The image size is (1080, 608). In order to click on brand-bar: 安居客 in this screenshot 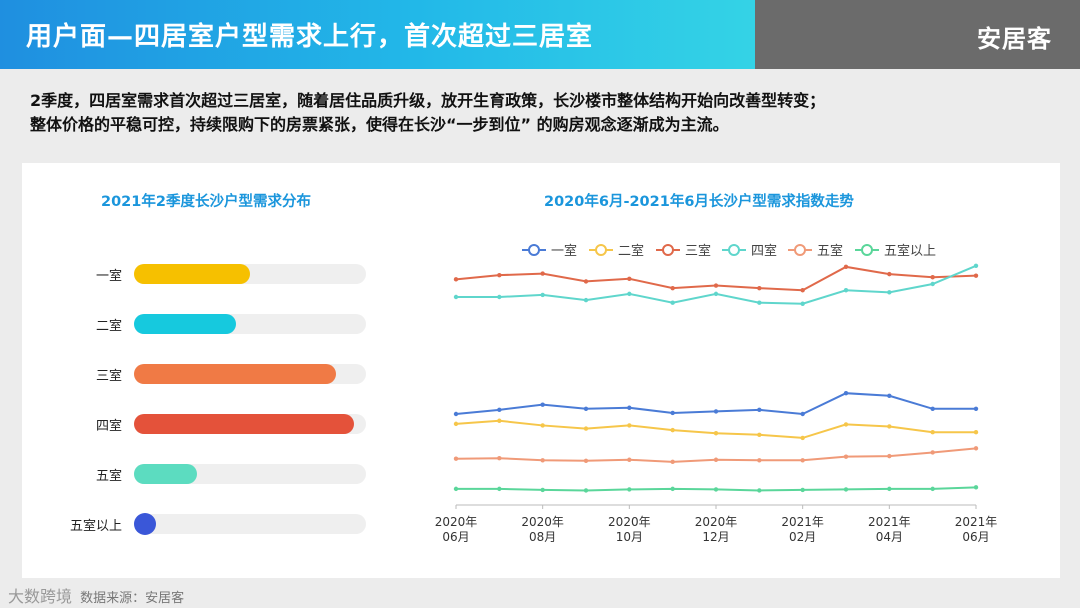, I will do `click(917, 34)`.